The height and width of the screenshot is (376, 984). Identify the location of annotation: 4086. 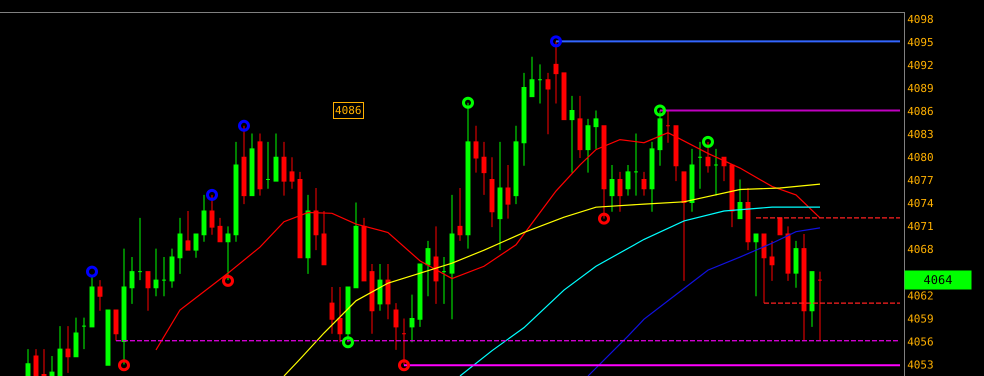
(348, 110).